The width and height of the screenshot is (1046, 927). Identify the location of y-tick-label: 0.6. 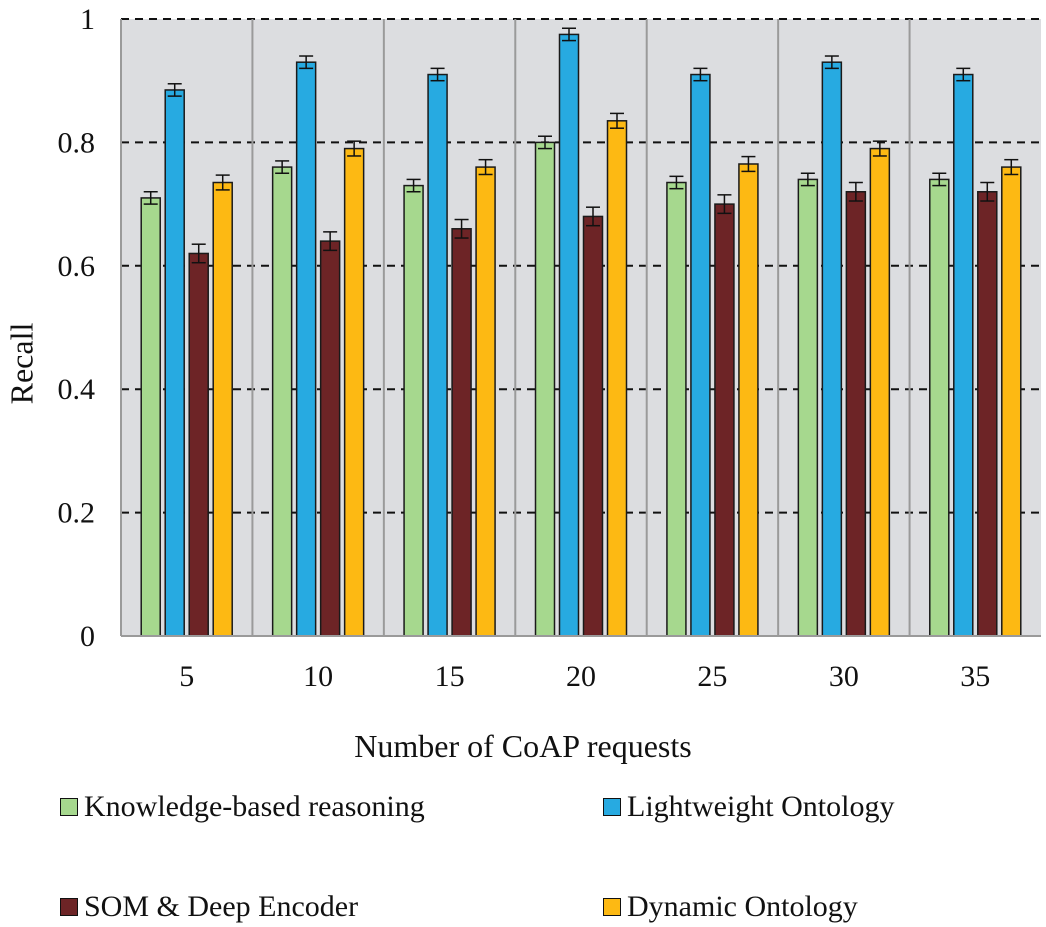
(77, 266).